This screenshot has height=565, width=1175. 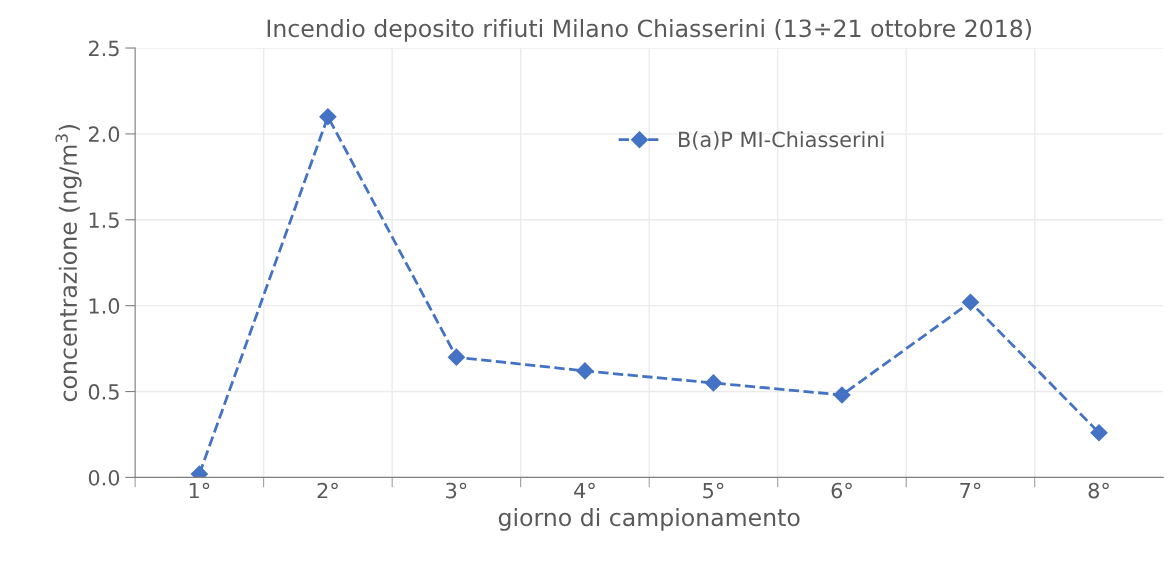 I want to click on y-tick-label: 0.5, so click(x=103, y=392).